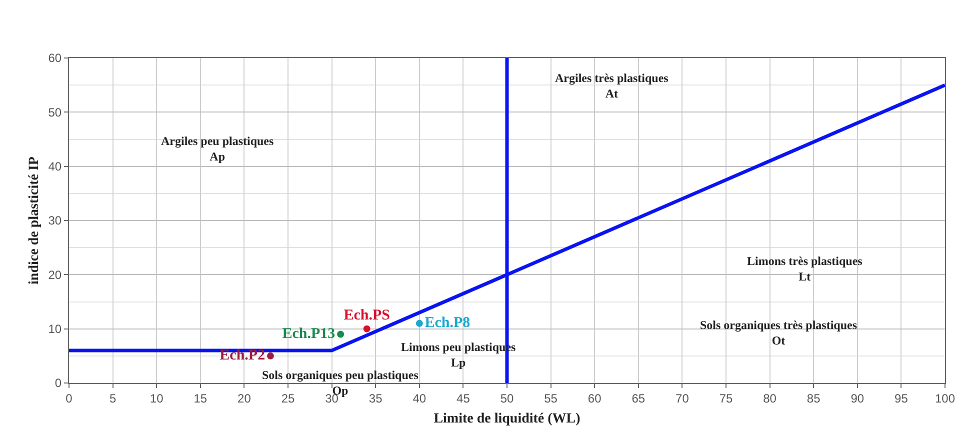  I want to click on series-label: Ech.P8, so click(447, 323).